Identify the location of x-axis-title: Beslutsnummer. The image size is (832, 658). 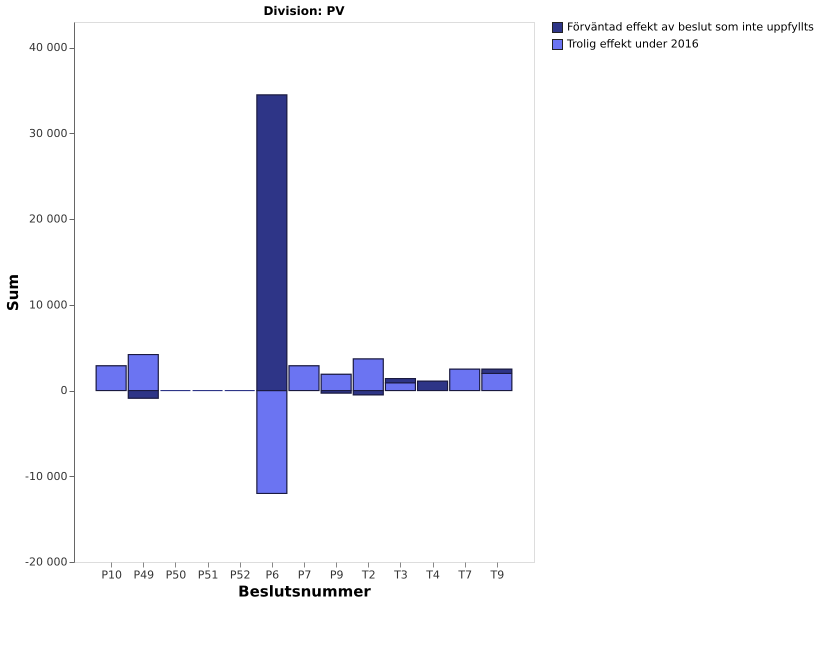
(305, 591).